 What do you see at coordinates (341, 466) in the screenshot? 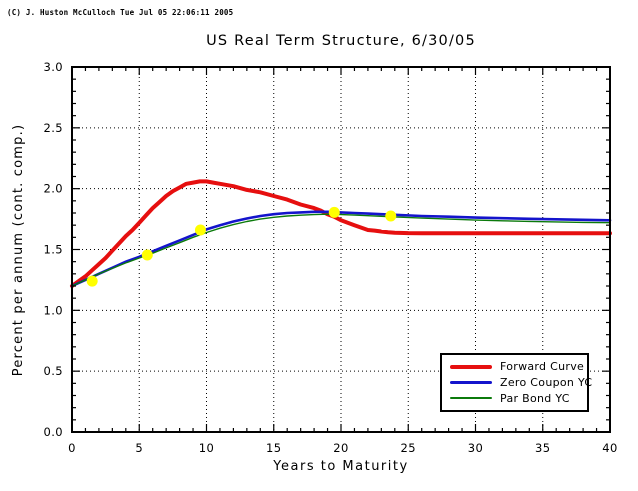
I see `x-axis-label: Years to Maturity` at bounding box center [341, 466].